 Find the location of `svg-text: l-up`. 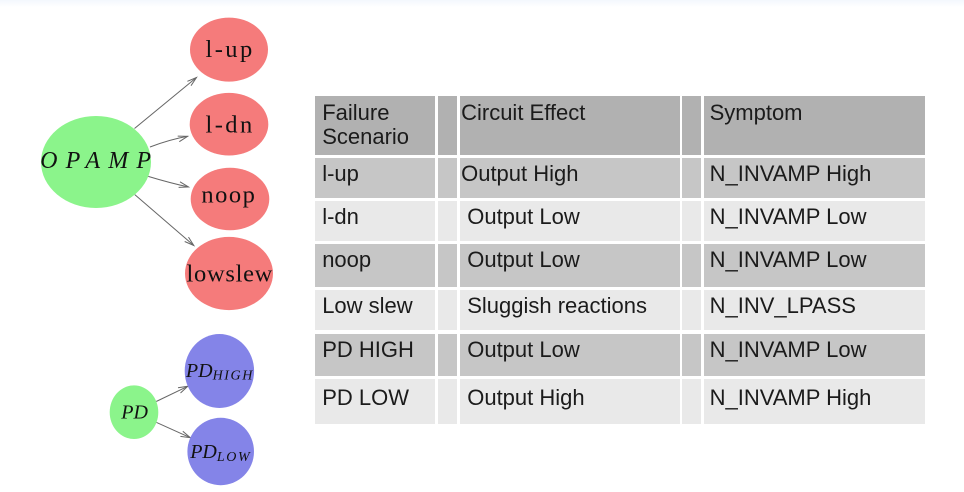

svg-text: l-up is located at coordinates (230, 49).